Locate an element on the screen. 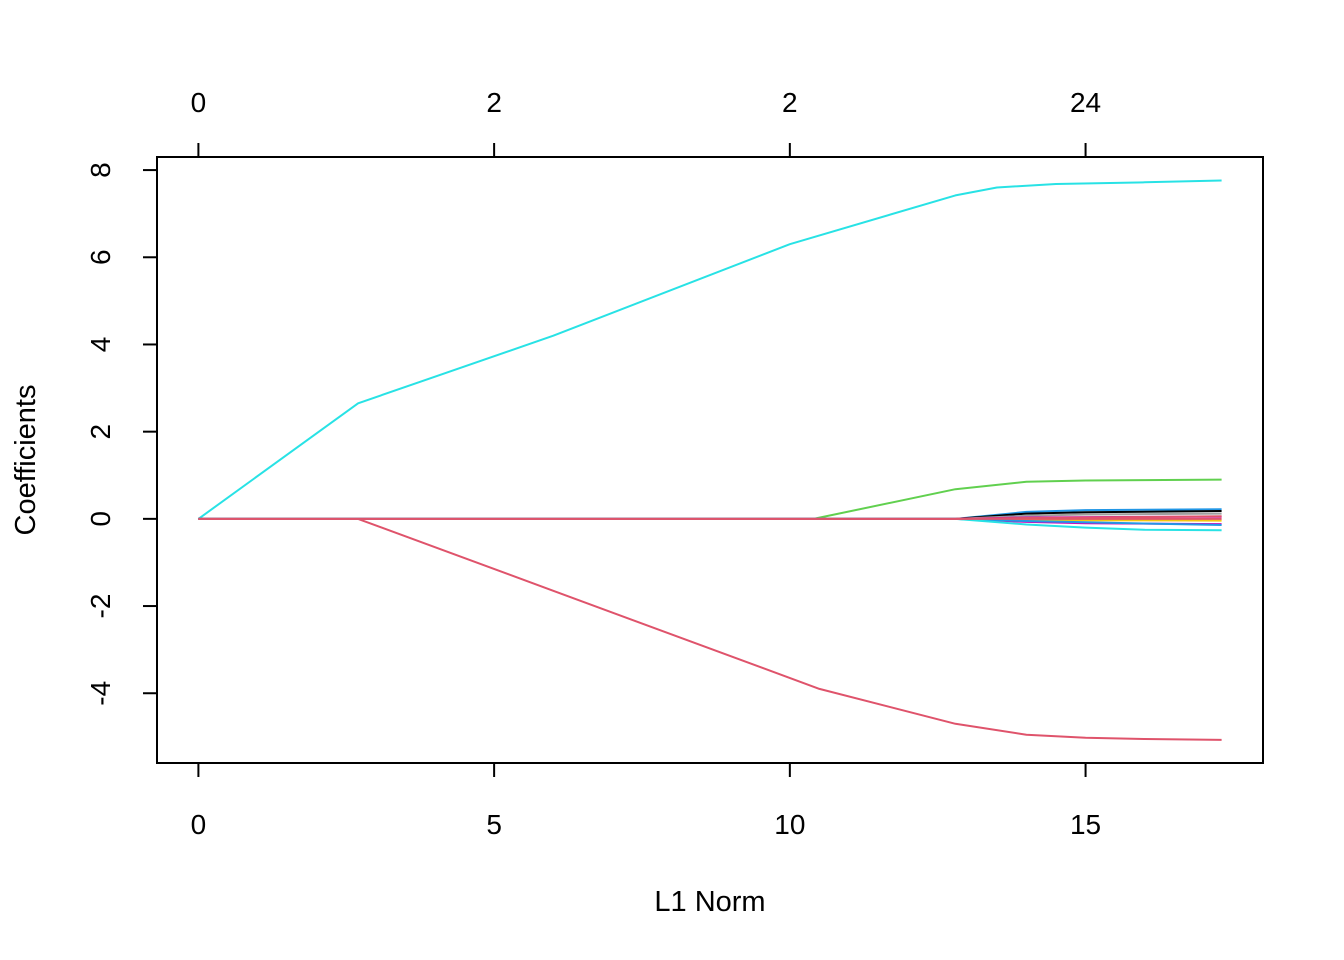  y-tick-label: 6 is located at coordinates (100, 257).